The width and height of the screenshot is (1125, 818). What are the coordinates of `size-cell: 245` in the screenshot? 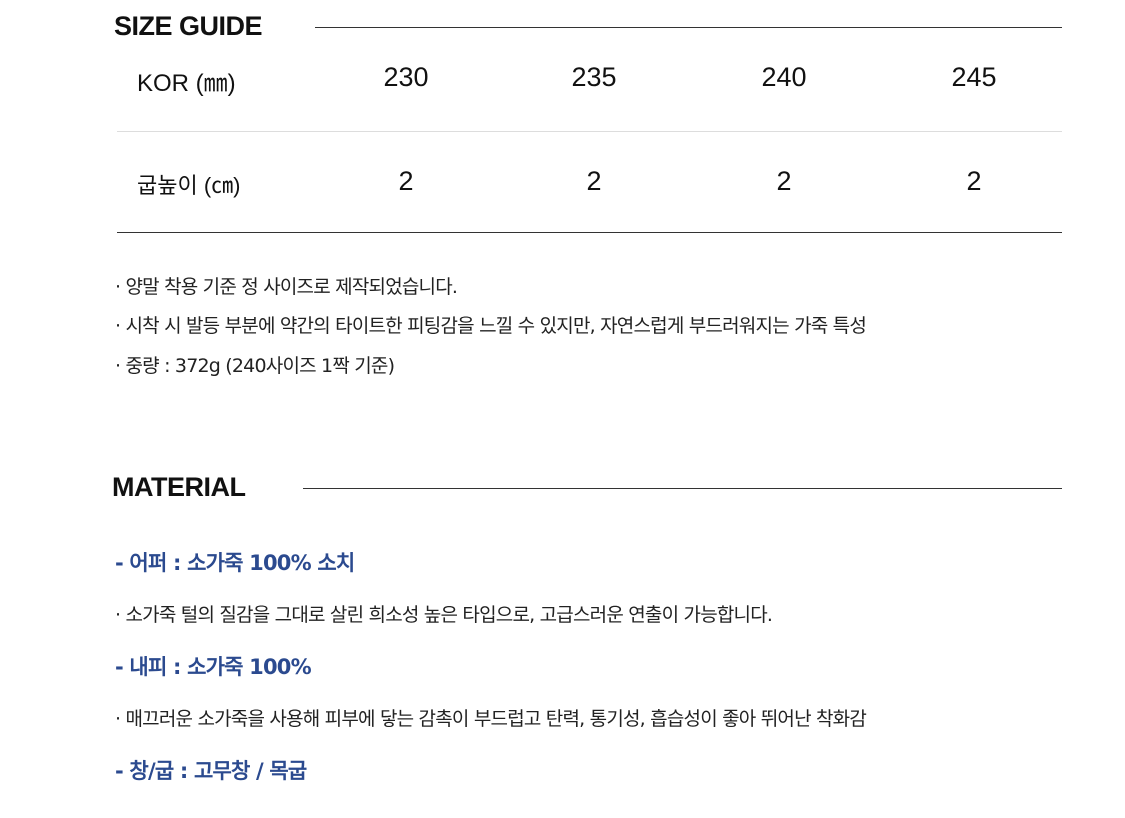 It's located at (974, 77).